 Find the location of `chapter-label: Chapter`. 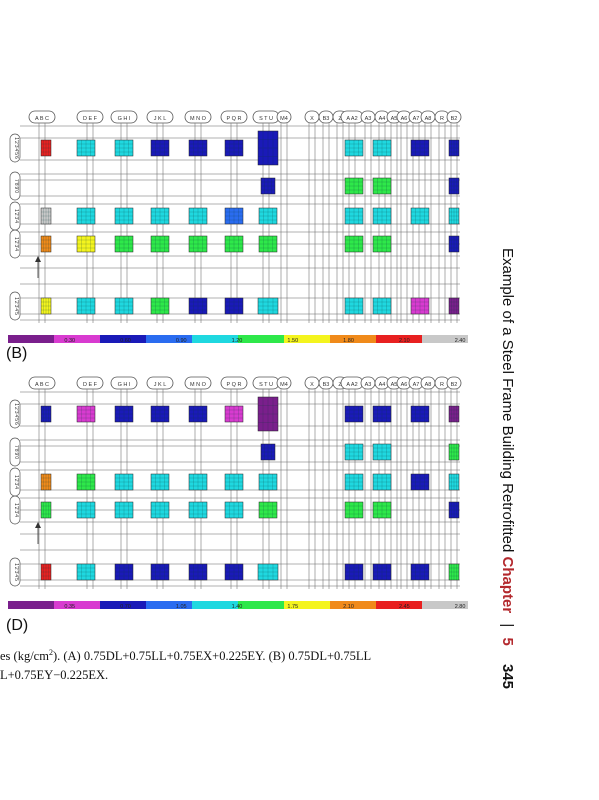

chapter-label: Chapter is located at coordinates (507, 585).